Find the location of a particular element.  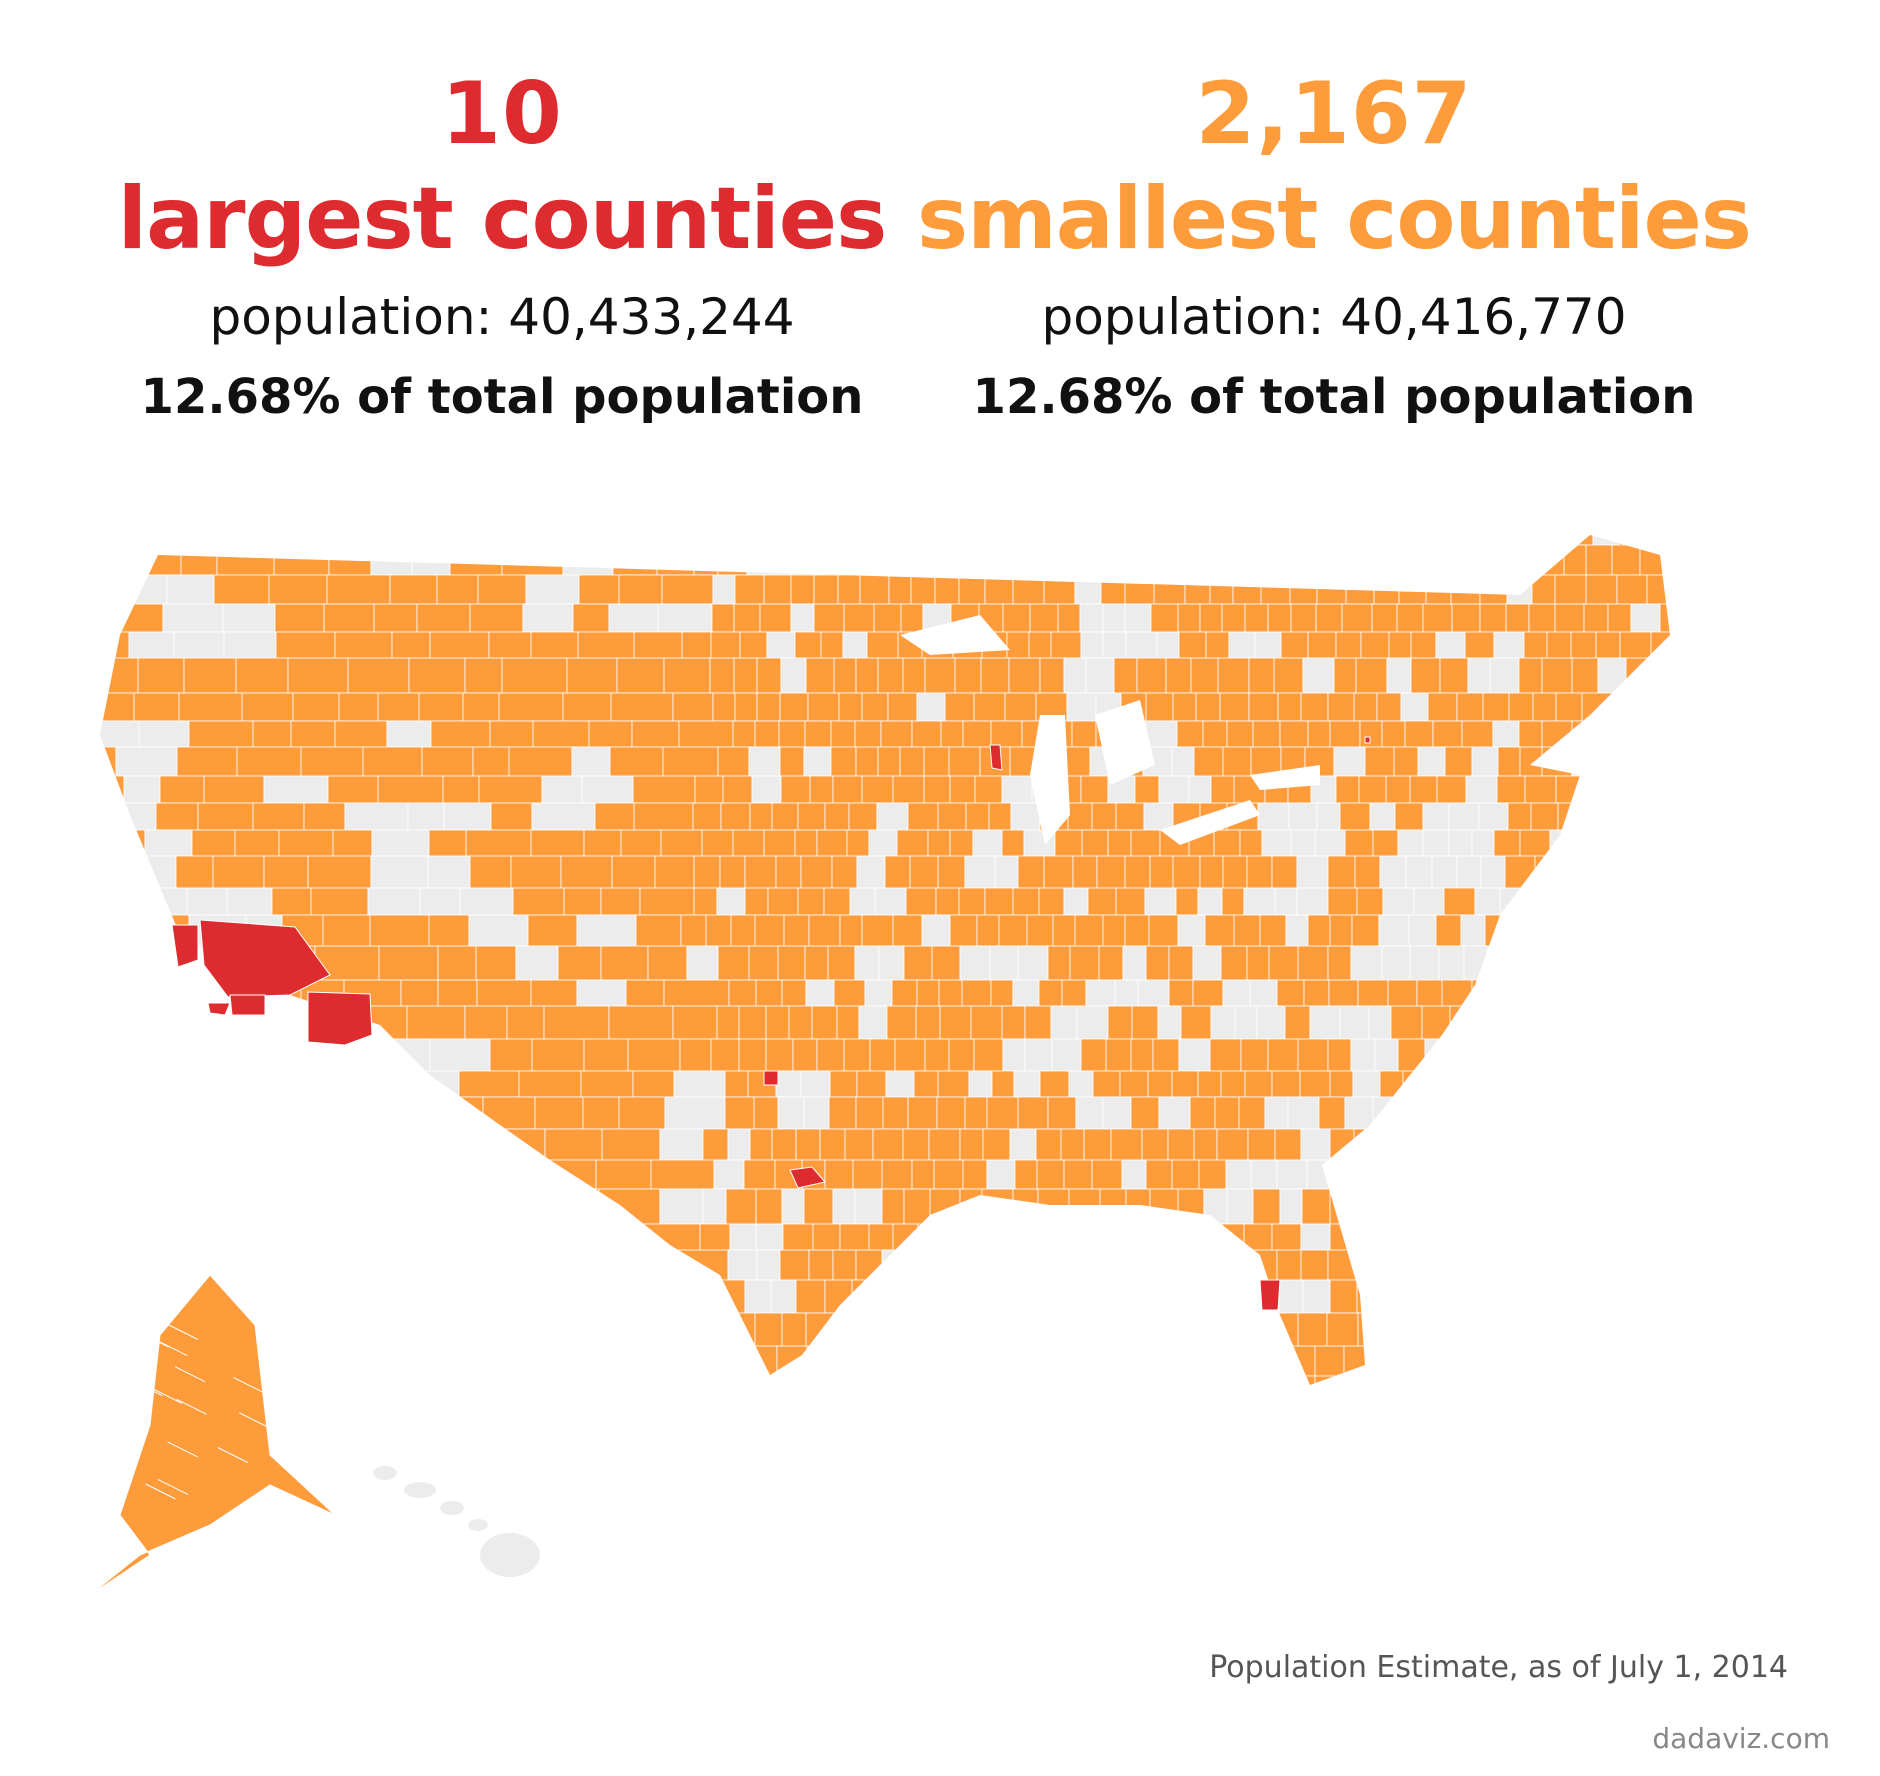

maricopa-county is located at coordinates (340, 1018).